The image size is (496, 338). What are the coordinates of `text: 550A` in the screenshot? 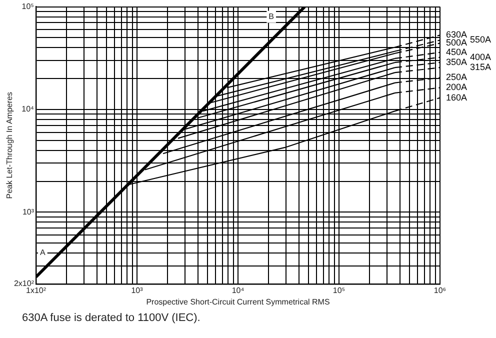 It's located at (481, 39).